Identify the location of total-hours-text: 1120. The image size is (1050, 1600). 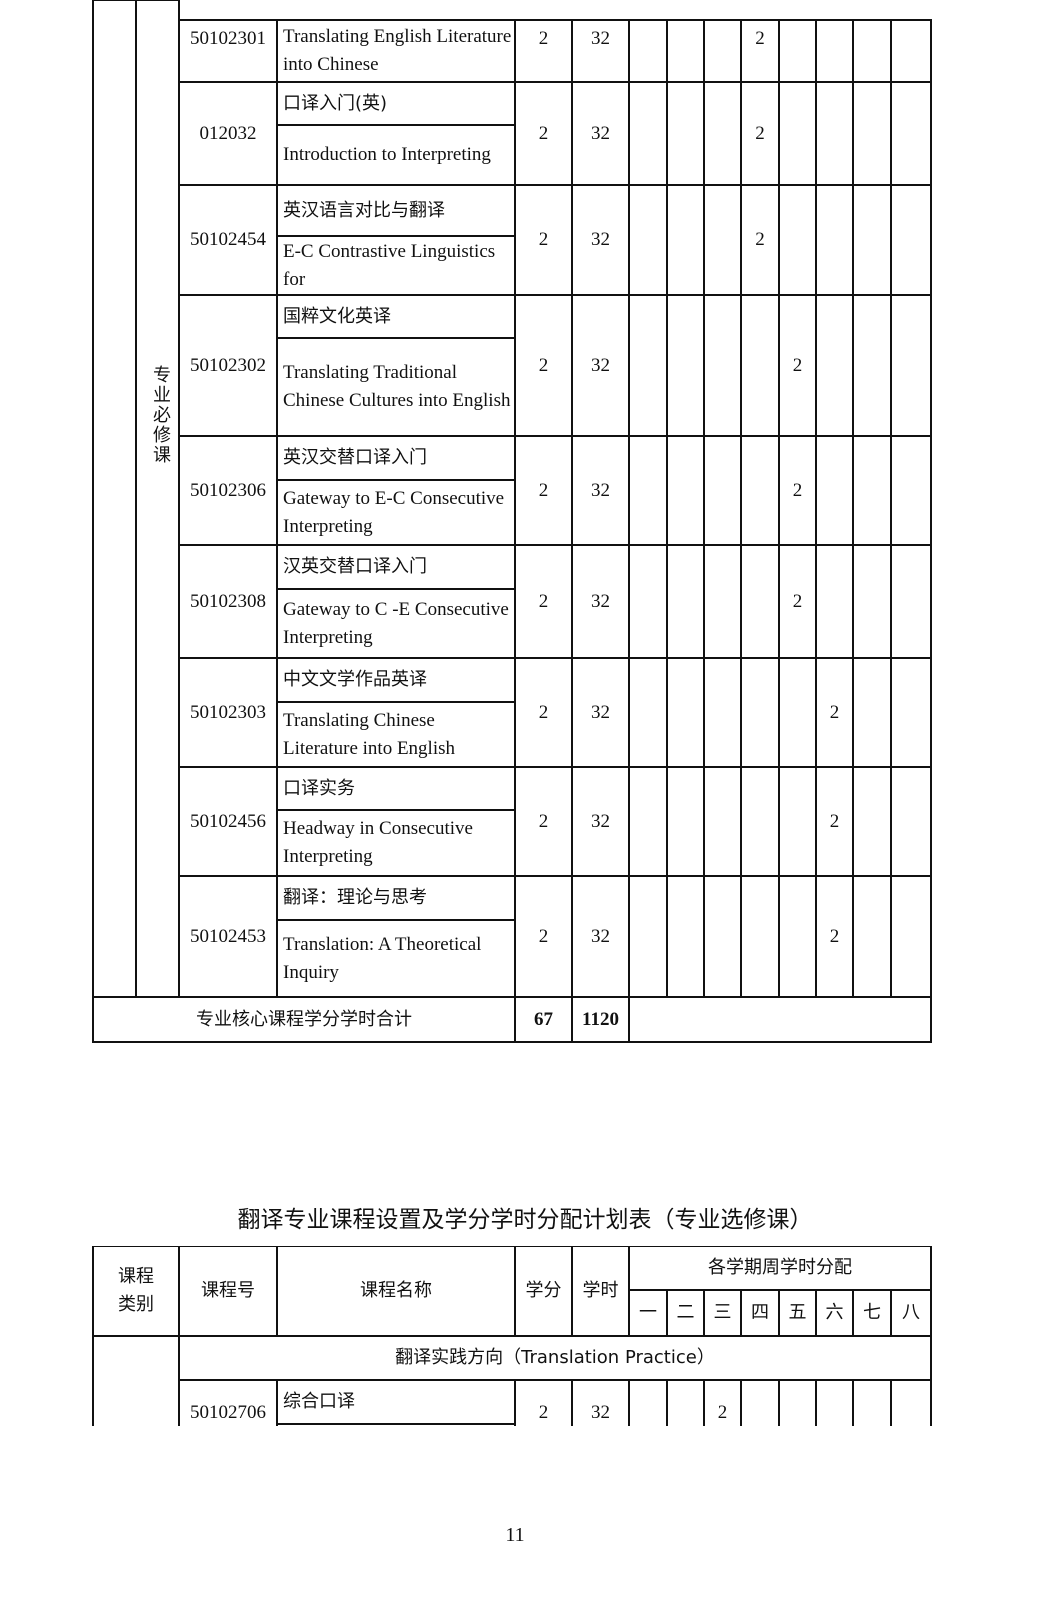
(600, 1019).